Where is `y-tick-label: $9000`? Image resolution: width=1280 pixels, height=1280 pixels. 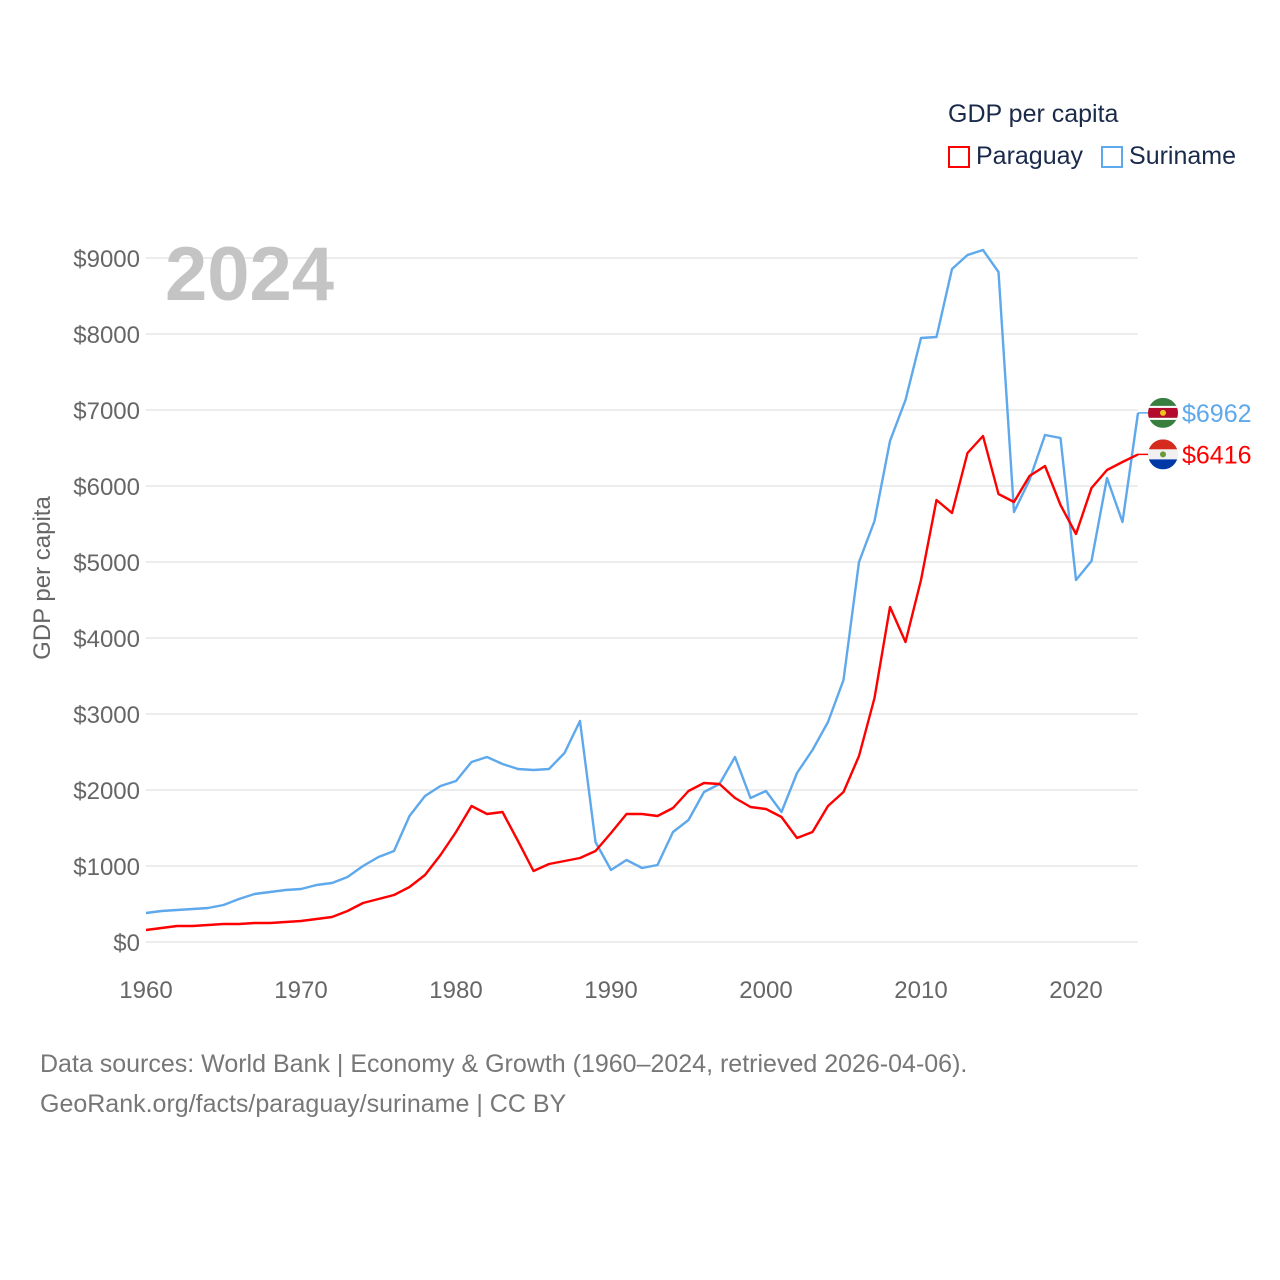 y-tick-label: $9000 is located at coordinates (106, 259).